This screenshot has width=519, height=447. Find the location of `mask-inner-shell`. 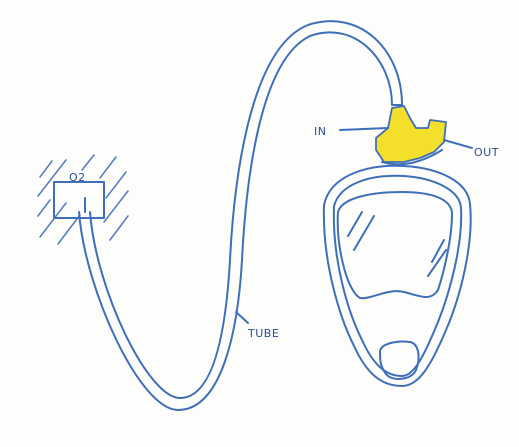

mask-inner-shell is located at coordinates (397, 275).